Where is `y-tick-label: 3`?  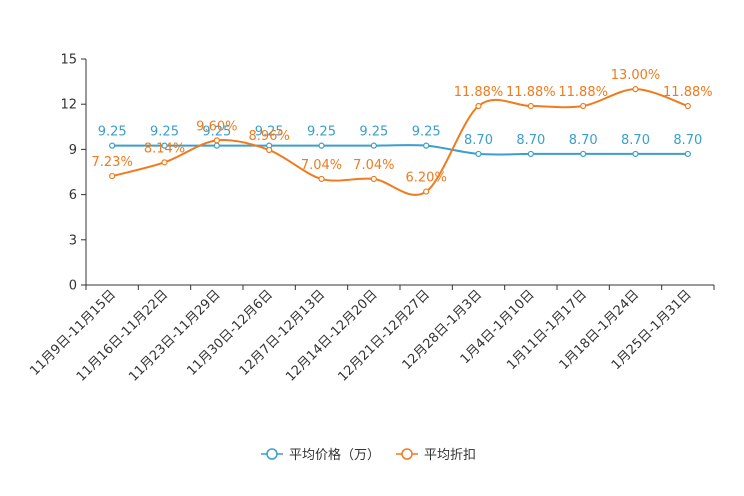
y-tick-label: 3 is located at coordinates (73, 240).